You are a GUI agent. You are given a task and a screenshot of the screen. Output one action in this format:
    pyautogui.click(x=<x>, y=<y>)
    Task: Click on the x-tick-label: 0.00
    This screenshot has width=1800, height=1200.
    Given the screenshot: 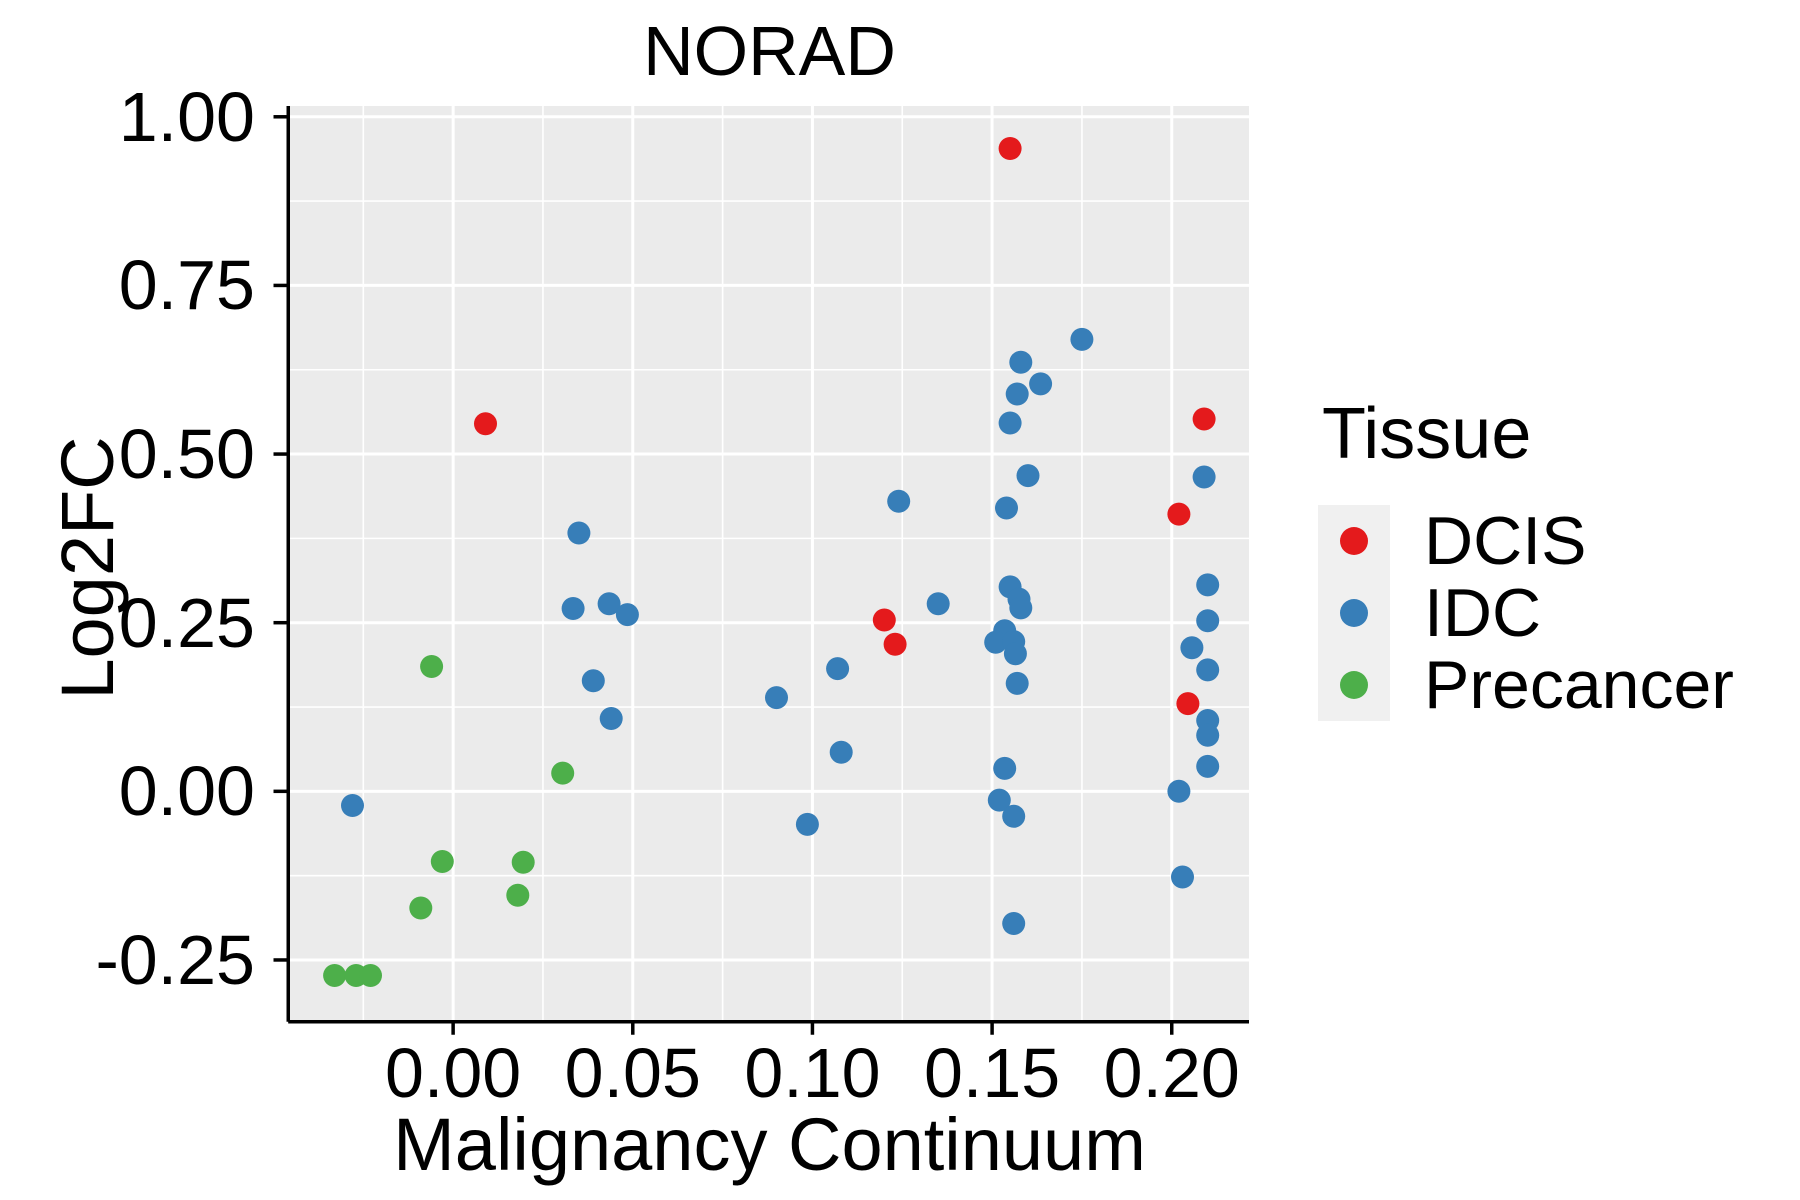 What is the action you would take?
    pyautogui.click(x=453, y=1073)
    